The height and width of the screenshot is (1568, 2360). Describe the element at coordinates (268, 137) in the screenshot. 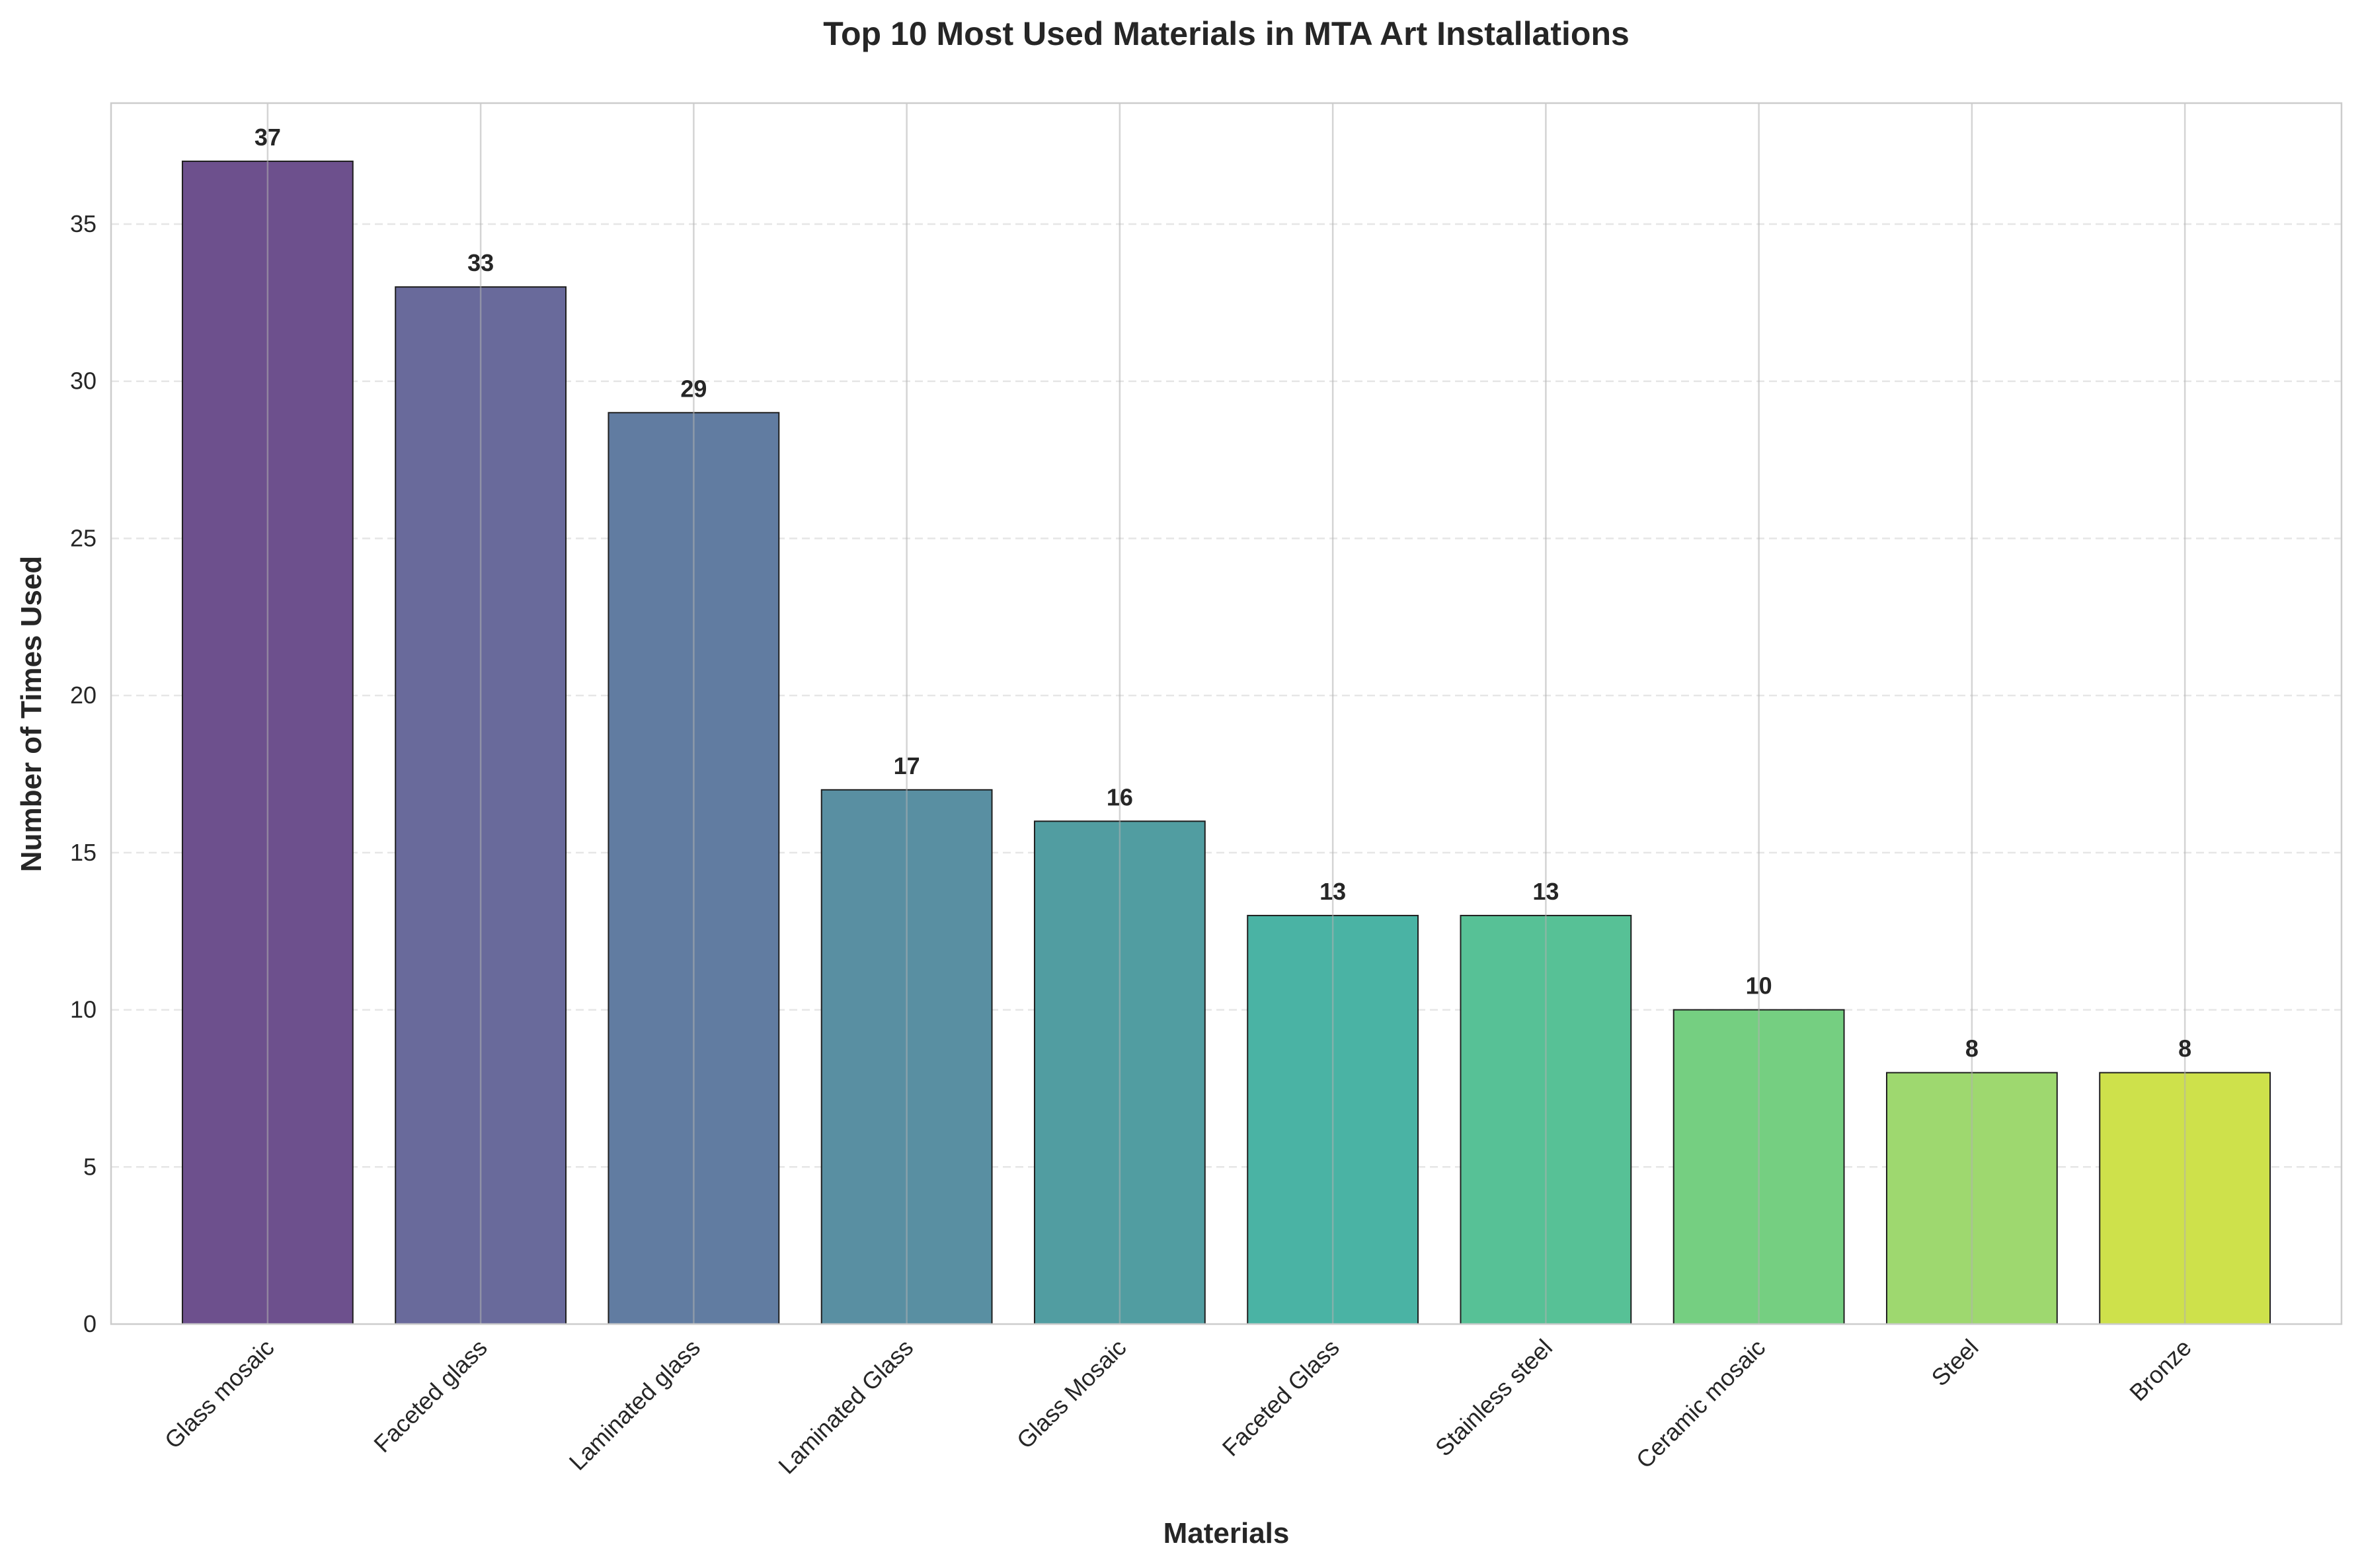

I see `value-label: 37` at that location.